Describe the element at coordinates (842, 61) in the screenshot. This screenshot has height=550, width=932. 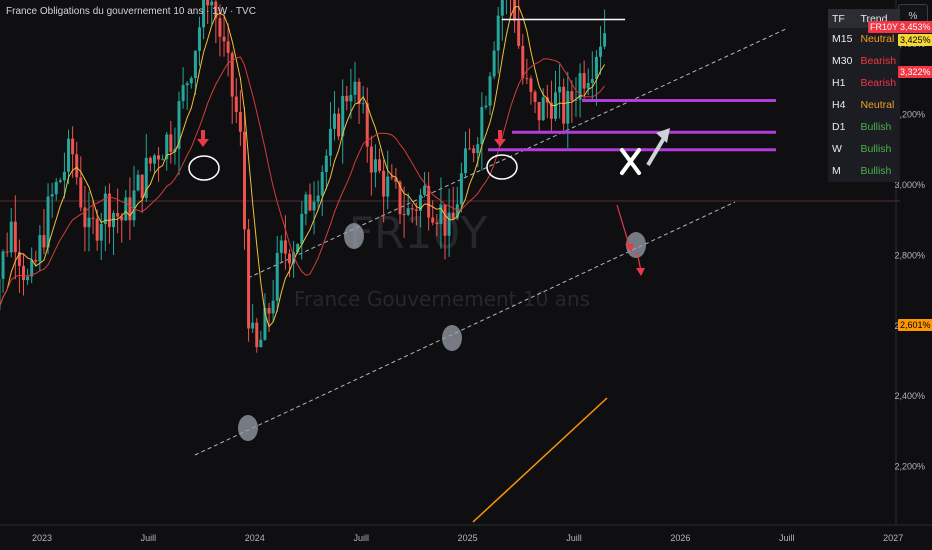
I see `trend-timeframe: M30` at that location.